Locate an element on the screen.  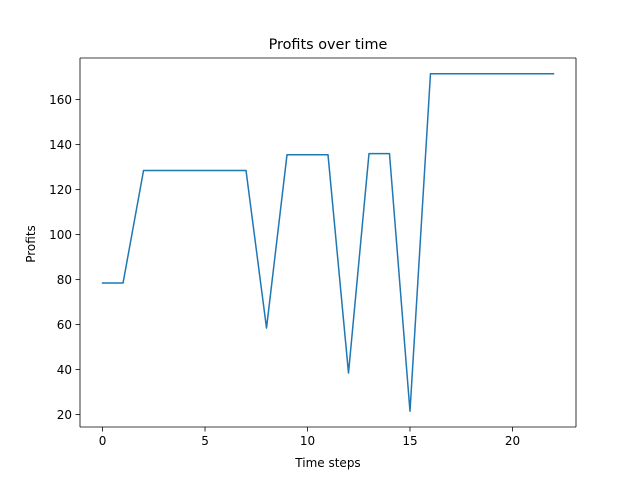
x-tick-label: 20 is located at coordinates (512, 441).